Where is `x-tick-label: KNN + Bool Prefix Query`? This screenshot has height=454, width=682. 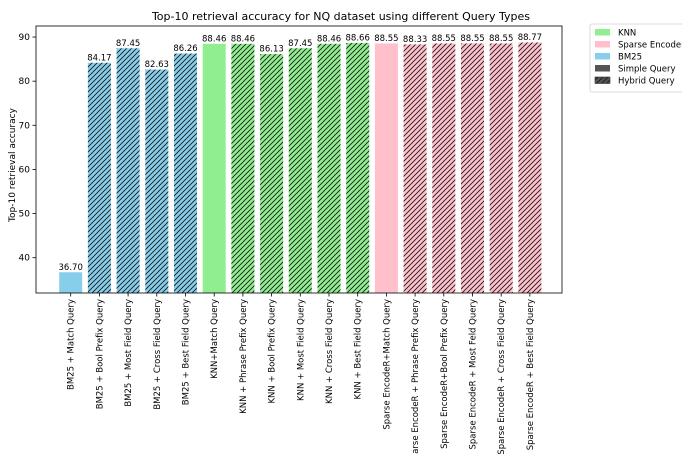 x-tick-label: KNN + Bool Prefix Query is located at coordinates (273, 351).